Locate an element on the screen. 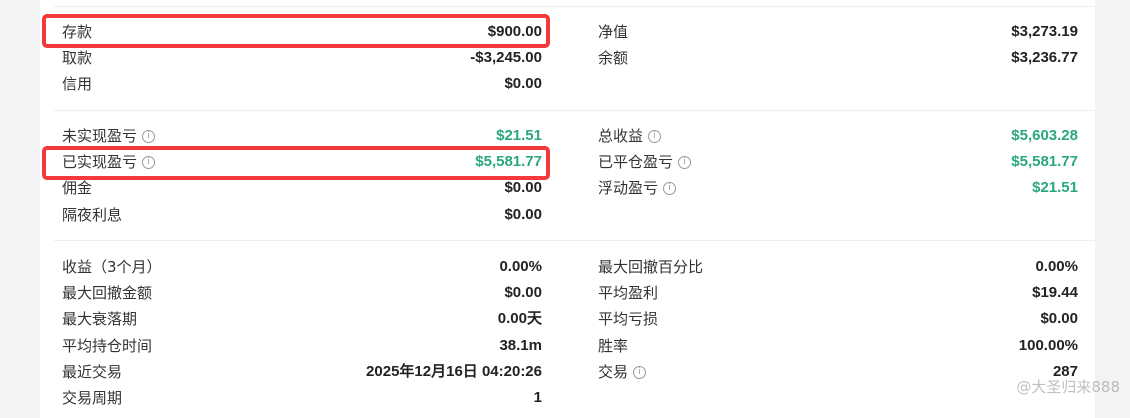  stat-label: 未实现盈亏 is located at coordinates (100, 136).